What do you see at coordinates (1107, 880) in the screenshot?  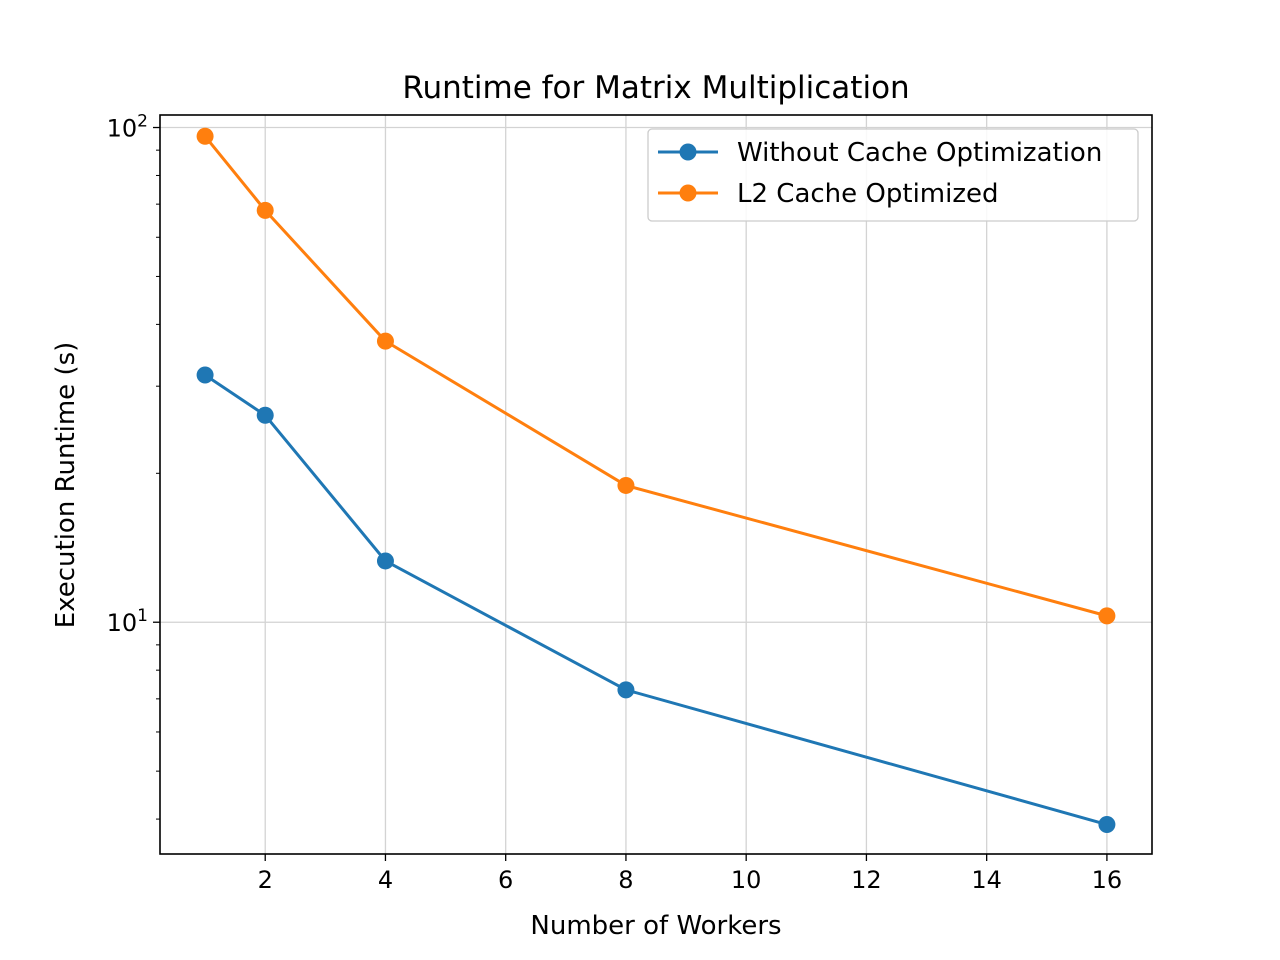 I see `x-tick-label: 16` at bounding box center [1107, 880].